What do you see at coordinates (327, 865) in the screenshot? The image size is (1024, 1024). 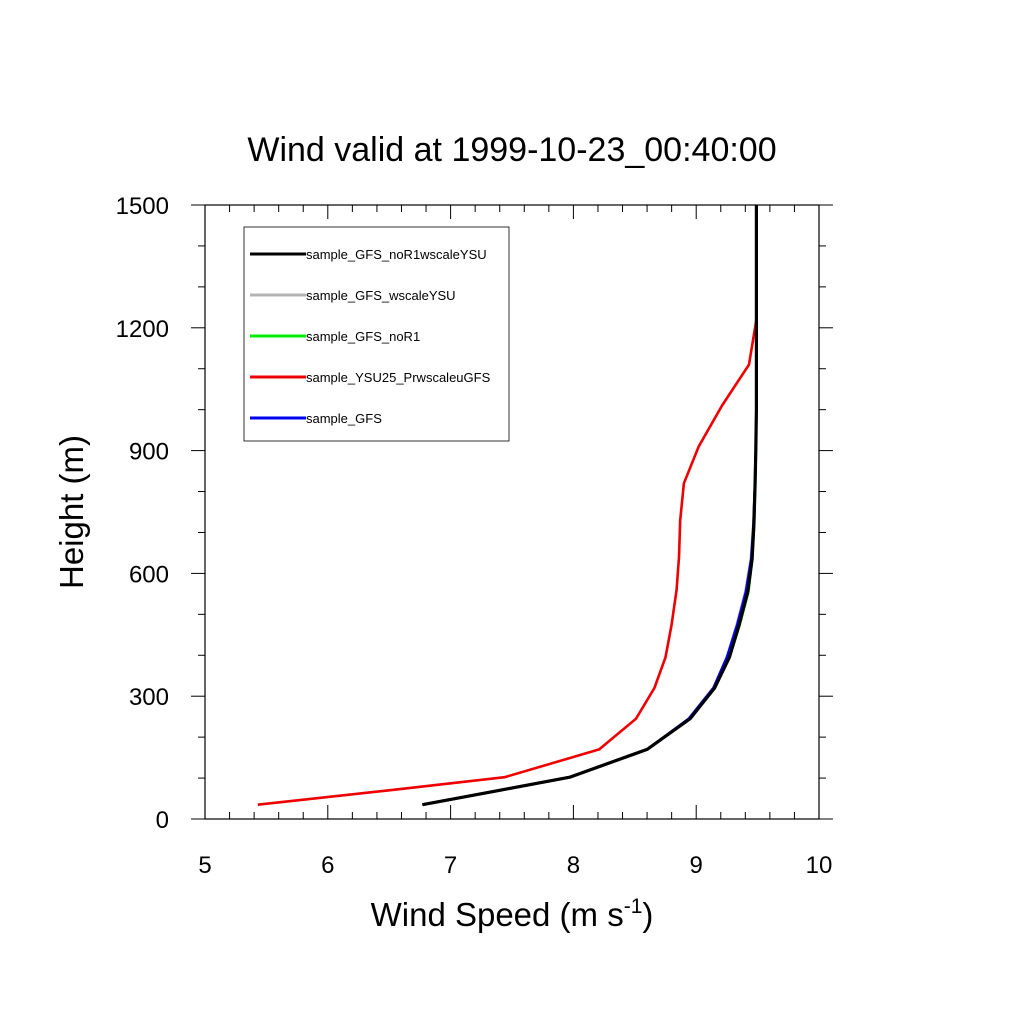 I see `x-tick-label: 6` at bounding box center [327, 865].